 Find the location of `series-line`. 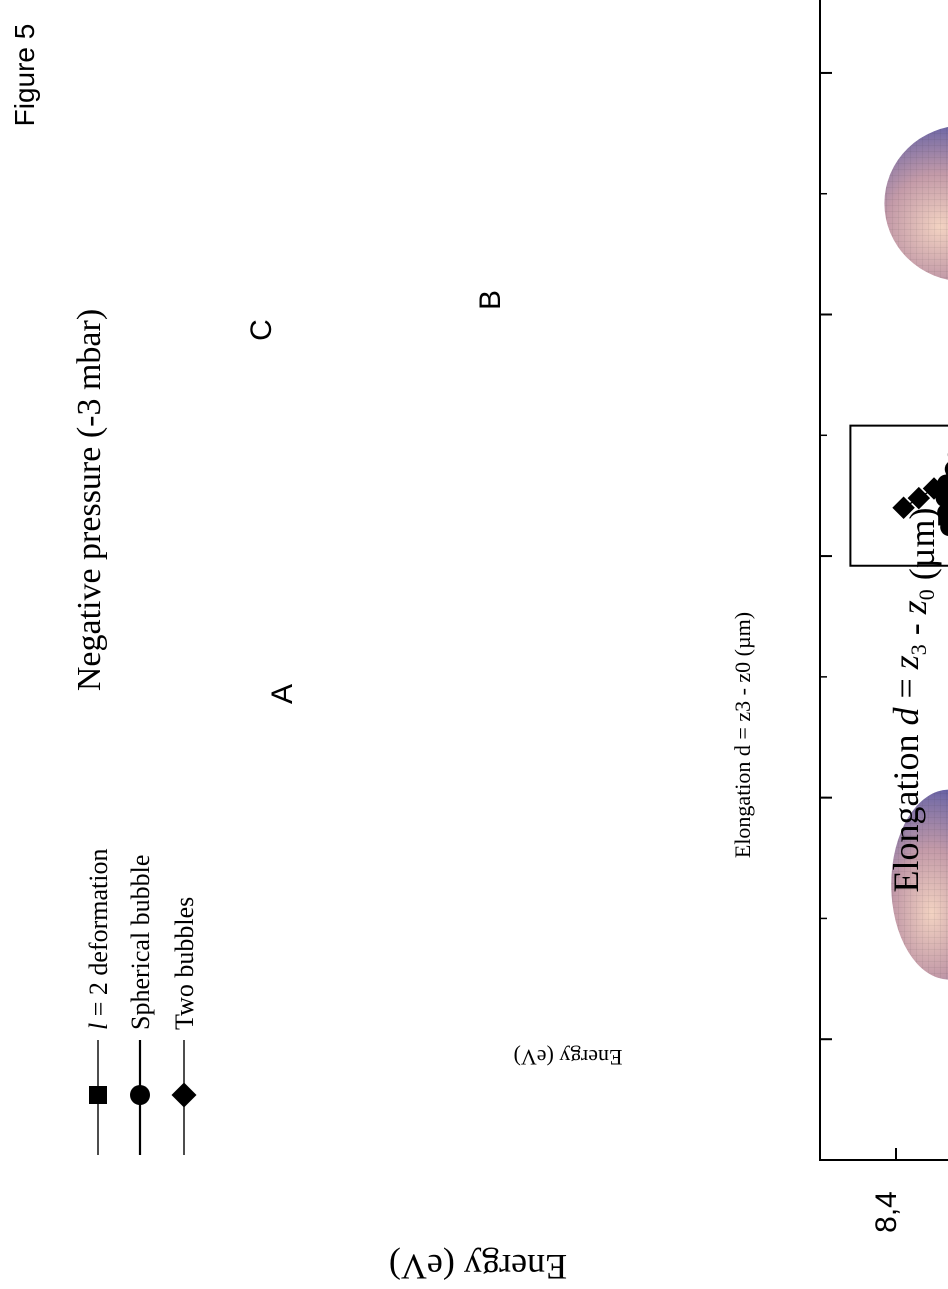

series-line is located at coordinates (925, 254).